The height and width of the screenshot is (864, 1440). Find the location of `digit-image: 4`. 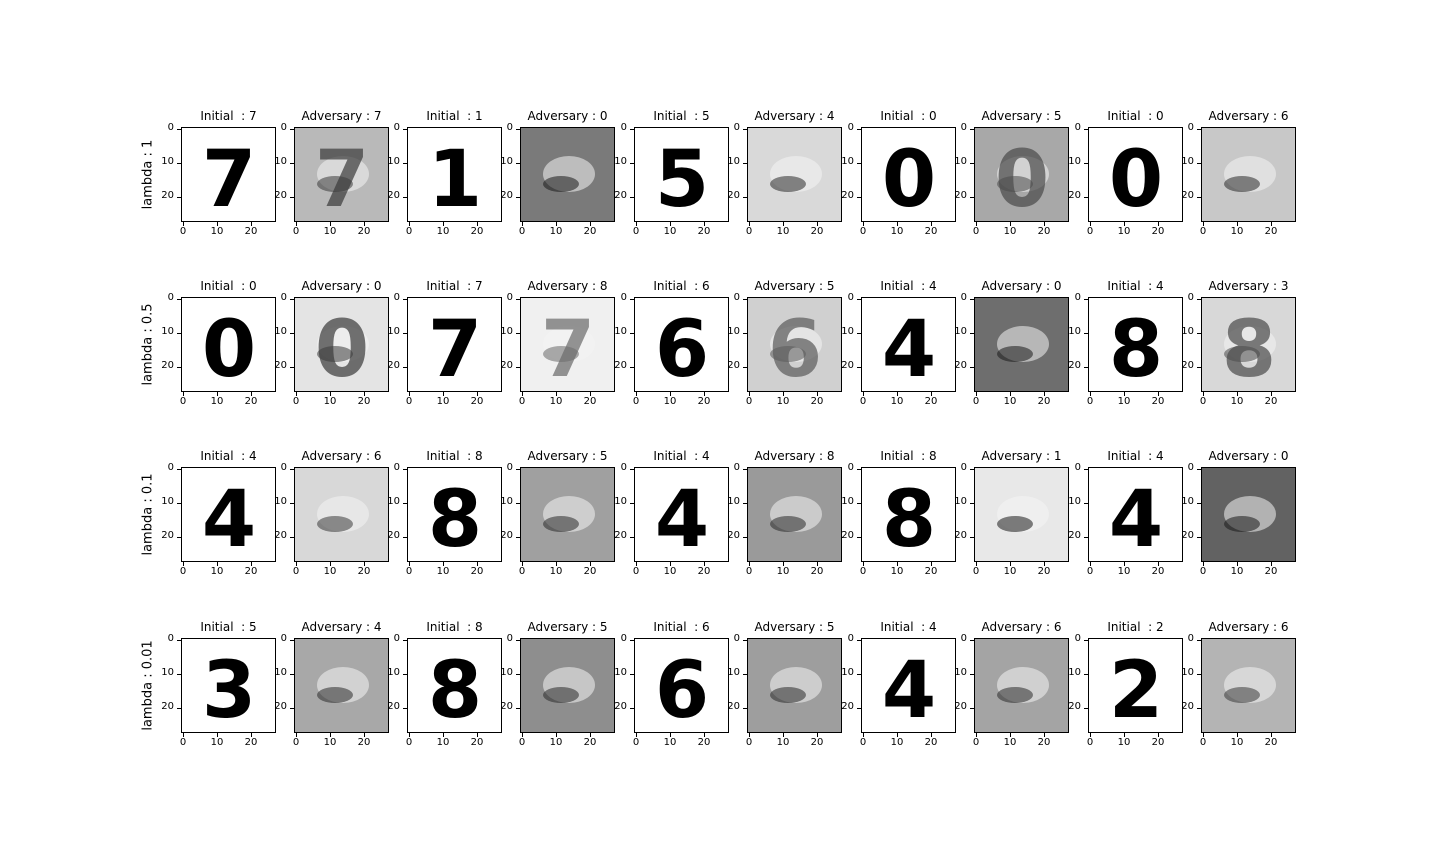

digit-image: 4 is located at coordinates (682, 518).